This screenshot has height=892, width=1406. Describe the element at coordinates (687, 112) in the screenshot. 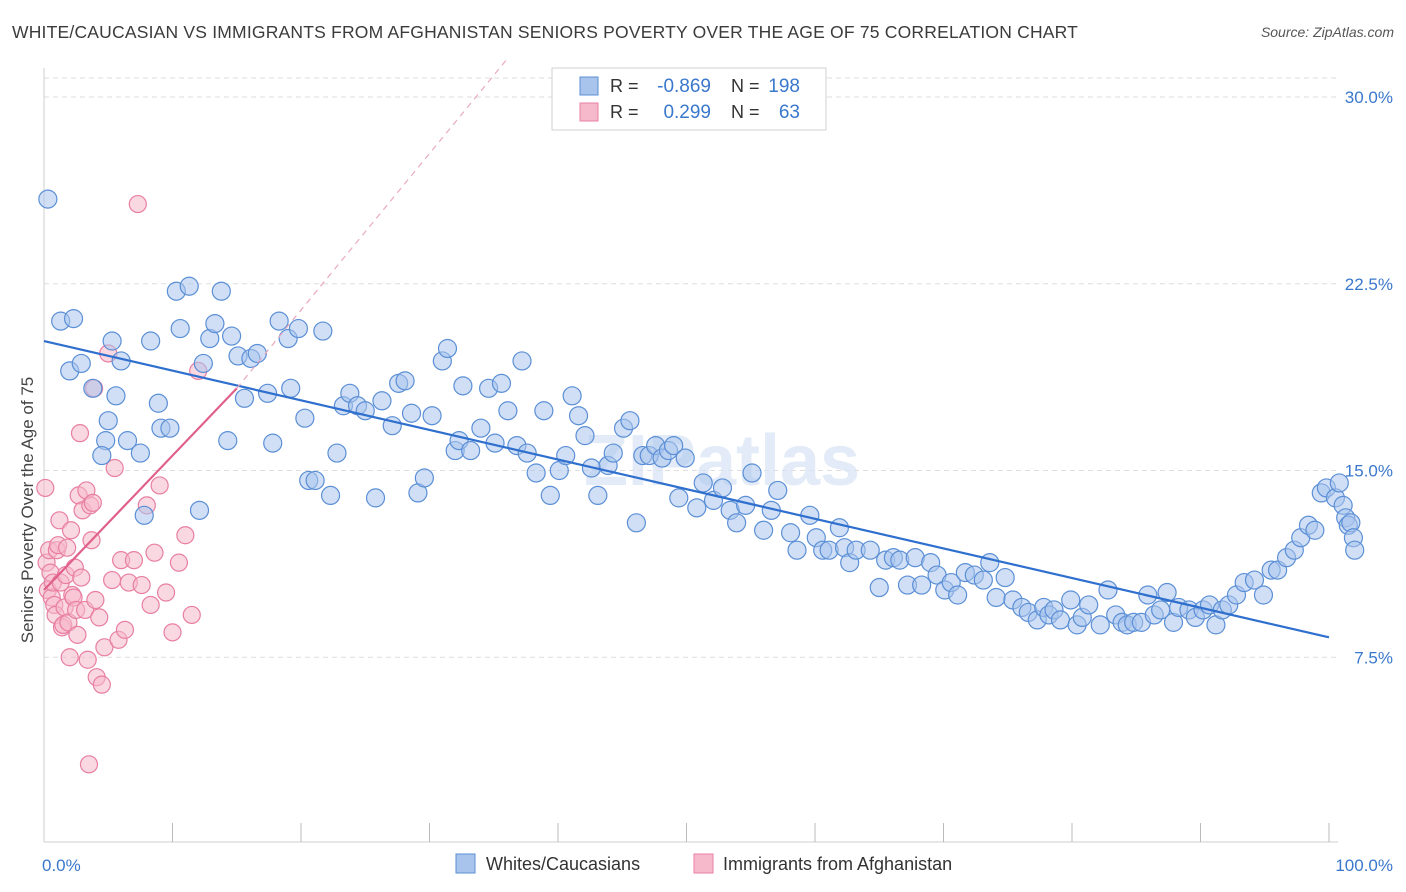

I see `legend-r-value: 0.299` at that location.